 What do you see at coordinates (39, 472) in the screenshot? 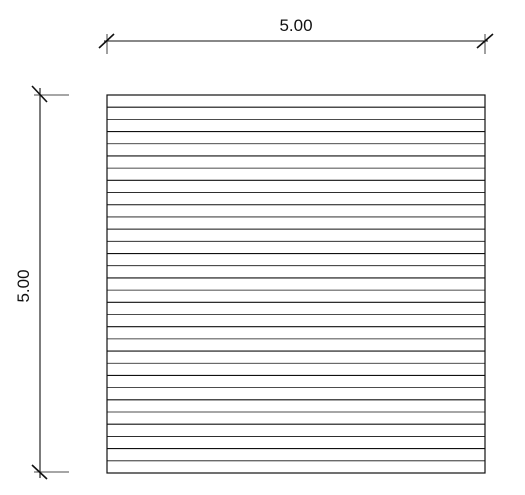
I see `left-dimension-bottom-tick` at bounding box center [39, 472].